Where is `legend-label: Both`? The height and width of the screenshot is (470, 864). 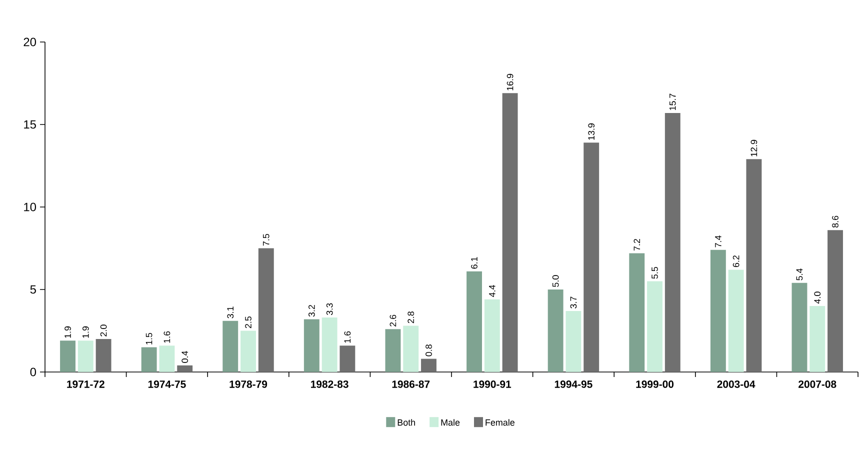
legend-label: Both is located at coordinates (406, 422).